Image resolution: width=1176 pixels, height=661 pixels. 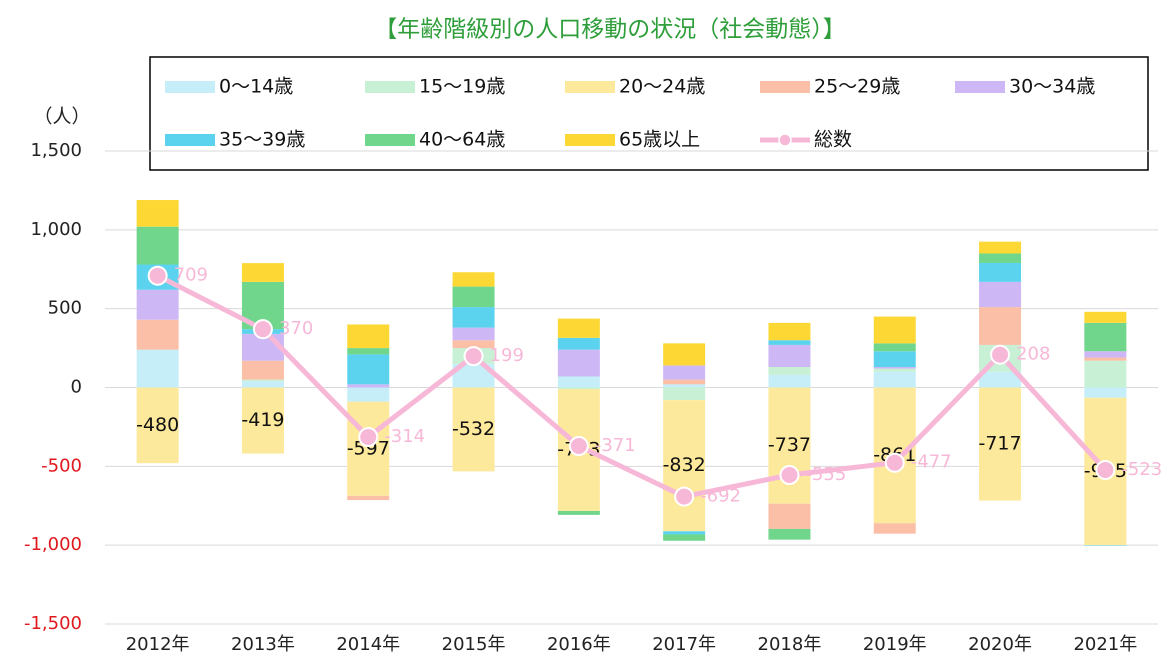 What do you see at coordinates (789, 445) in the screenshot?
I see `data-label: -737` at bounding box center [789, 445].